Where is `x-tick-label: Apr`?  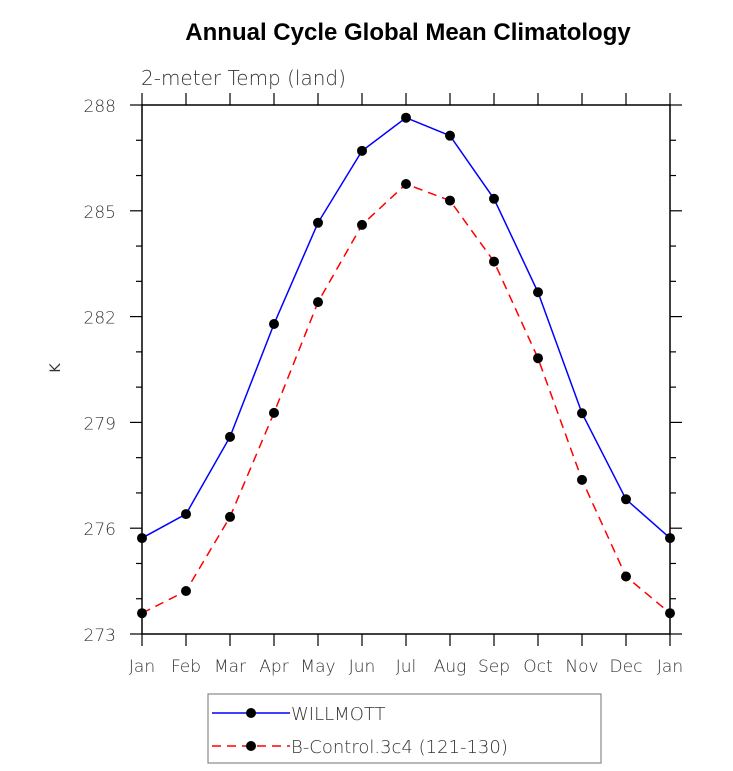 x-tick-label: Apr is located at coordinates (273, 667).